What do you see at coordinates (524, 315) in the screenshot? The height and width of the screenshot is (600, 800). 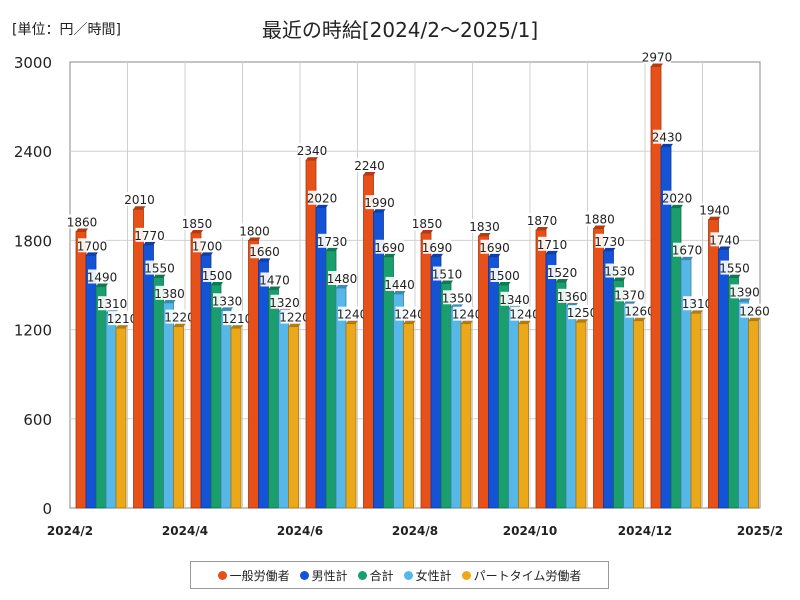 I see `data-label: 1240` at bounding box center [524, 315].